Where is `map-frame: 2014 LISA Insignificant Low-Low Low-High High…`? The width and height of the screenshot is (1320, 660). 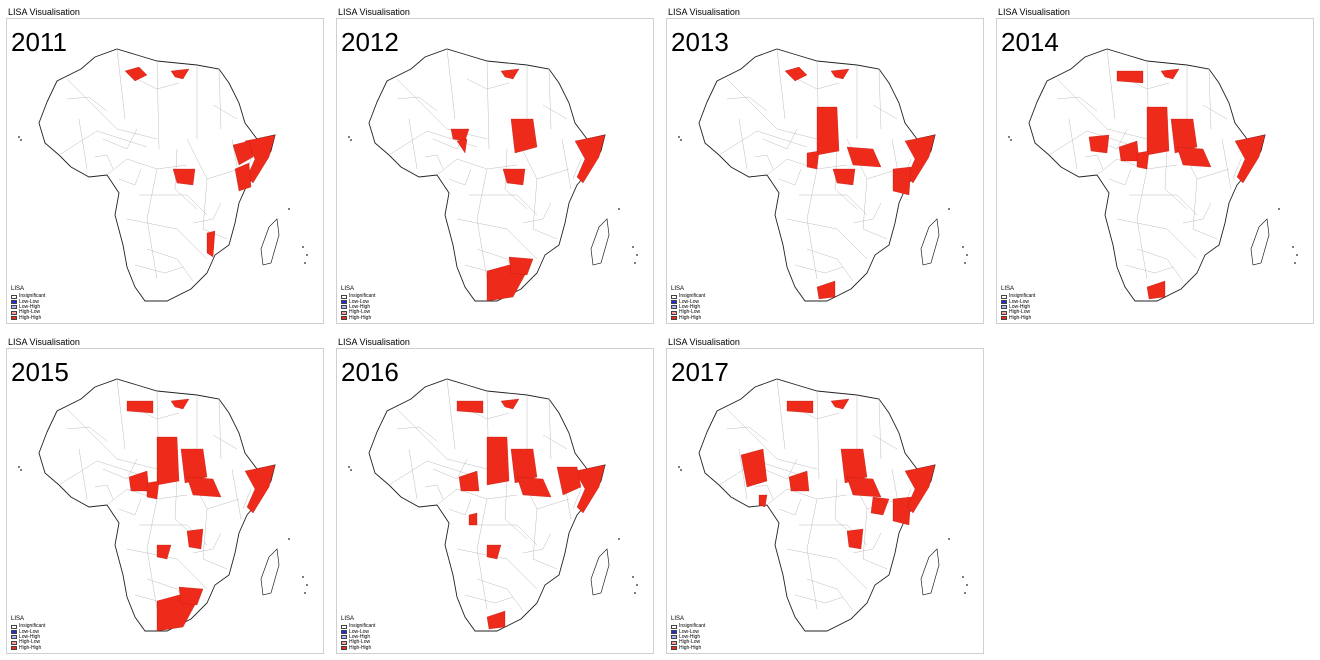
map-frame: 2014 LISA Insignificant Low-Low Low-High High… is located at coordinates (1155, 171).